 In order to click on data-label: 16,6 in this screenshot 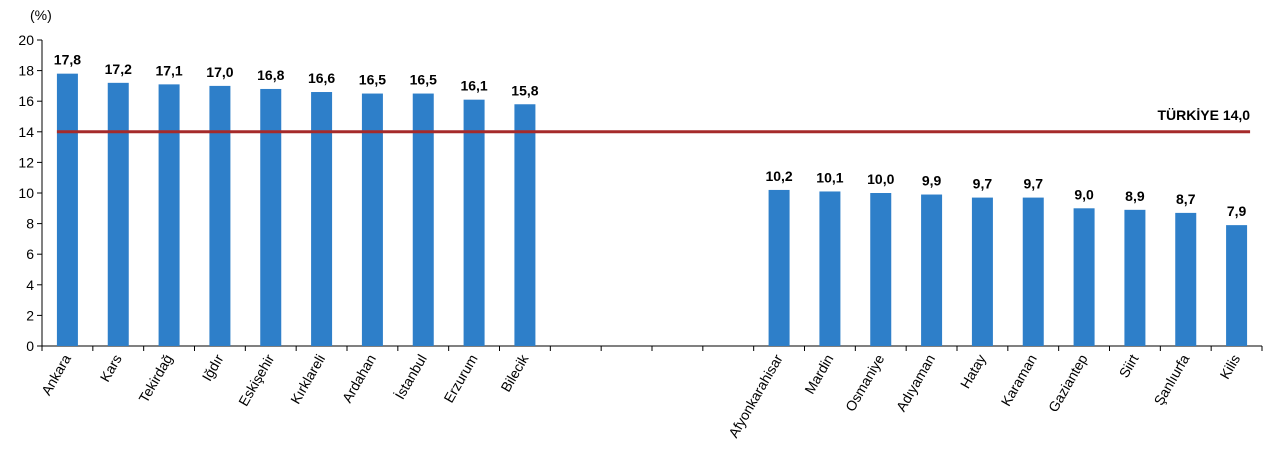, I will do `click(321, 78)`.